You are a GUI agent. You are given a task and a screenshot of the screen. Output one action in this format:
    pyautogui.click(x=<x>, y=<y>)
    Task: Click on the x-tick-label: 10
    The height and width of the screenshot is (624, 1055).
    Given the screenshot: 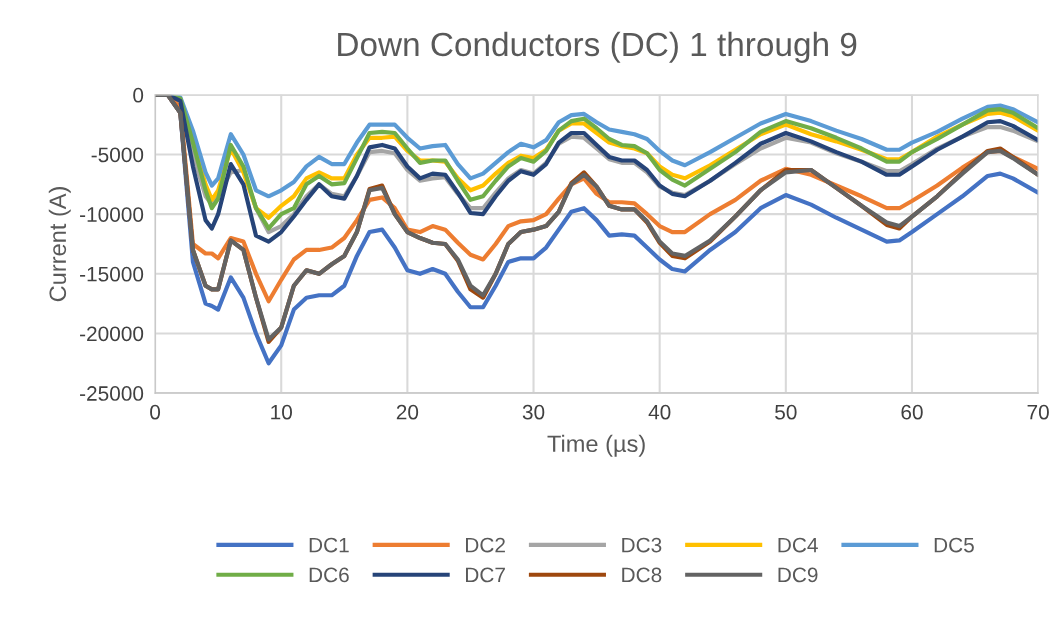 What is the action you would take?
    pyautogui.click(x=282, y=412)
    